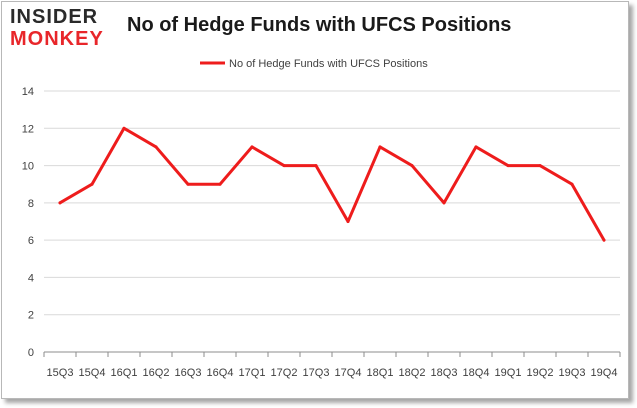 The width and height of the screenshot is (637, 408). Describe the element at coordinates (328, 64) in the screenshot. I see `legend-label: No of Hedge Funds with UFCS Positions` at that location.